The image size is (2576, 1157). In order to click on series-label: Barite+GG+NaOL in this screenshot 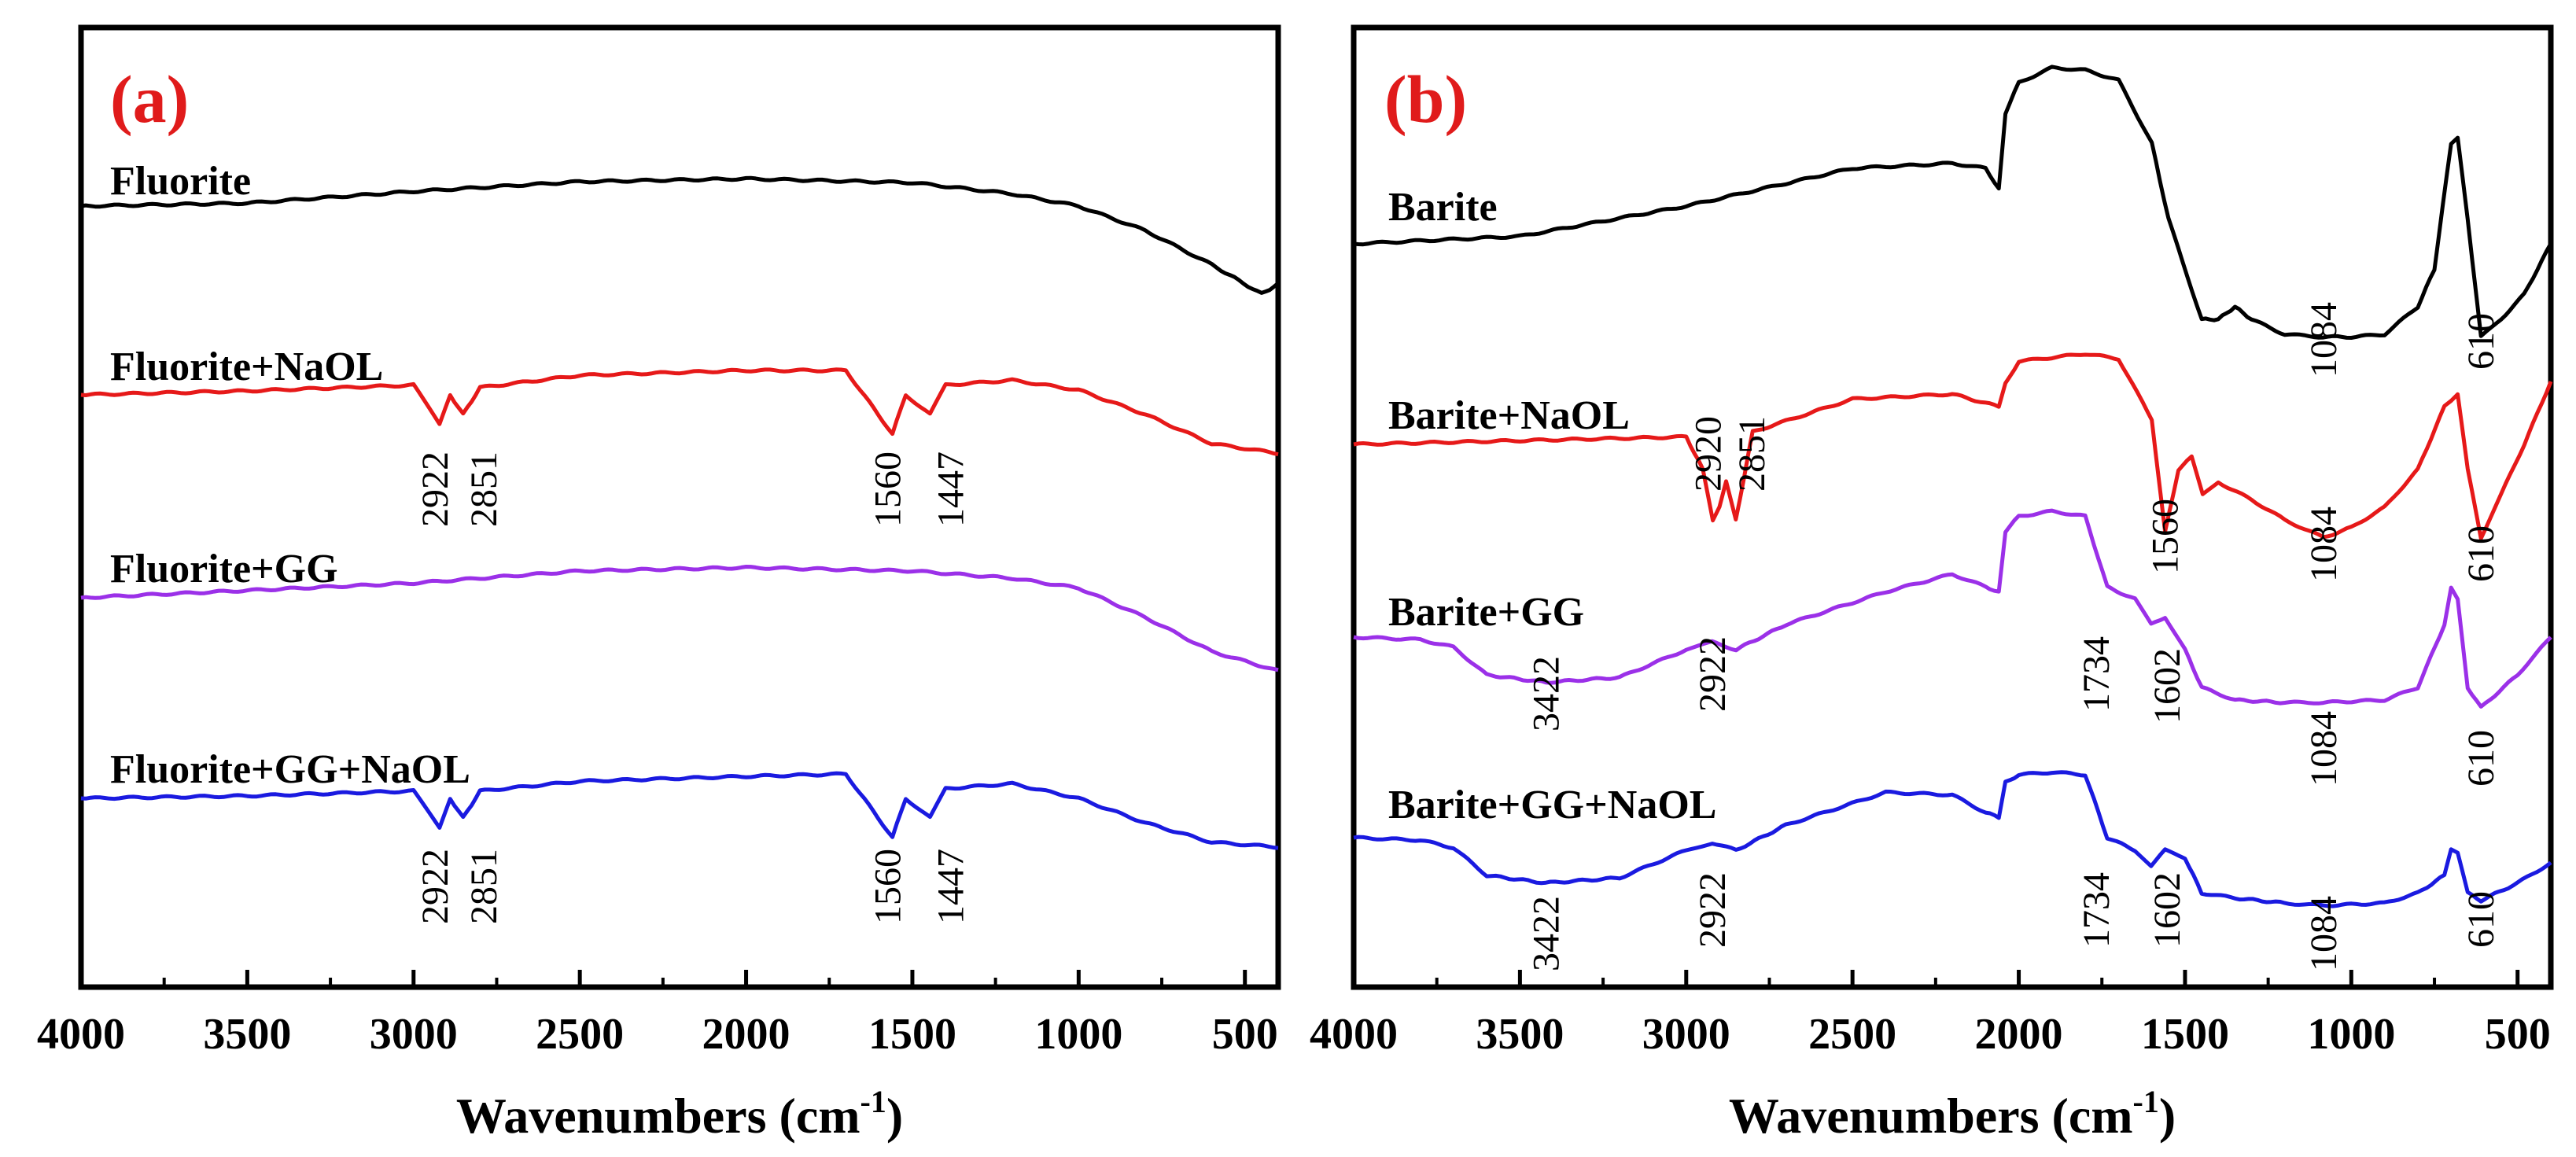, I will do `click(1552, 805)`.